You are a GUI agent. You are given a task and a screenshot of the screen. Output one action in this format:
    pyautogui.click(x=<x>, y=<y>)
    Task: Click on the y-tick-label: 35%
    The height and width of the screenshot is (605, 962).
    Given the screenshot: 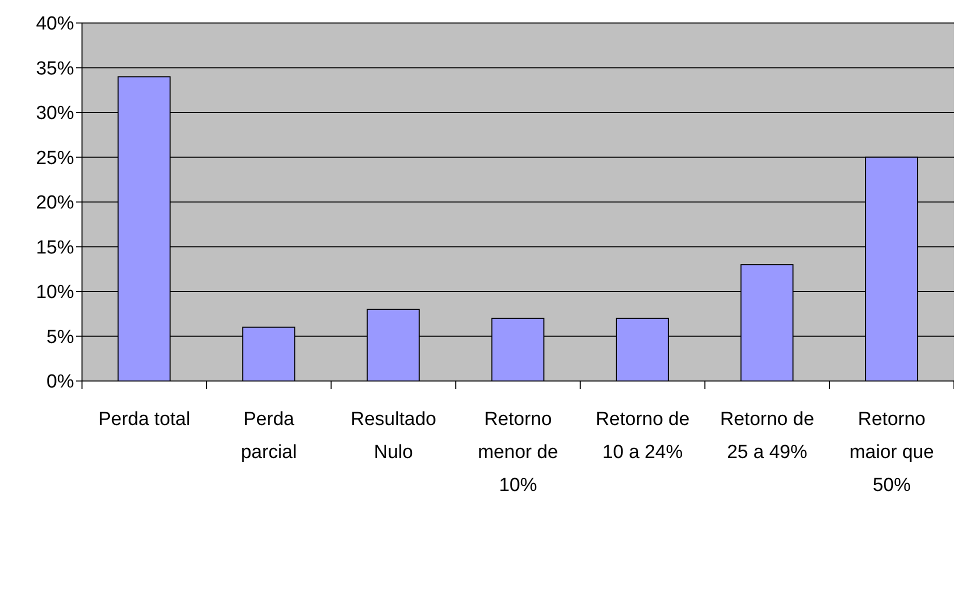 What is the action you would take?
    pyautogui.click(x=55, y=69)
    